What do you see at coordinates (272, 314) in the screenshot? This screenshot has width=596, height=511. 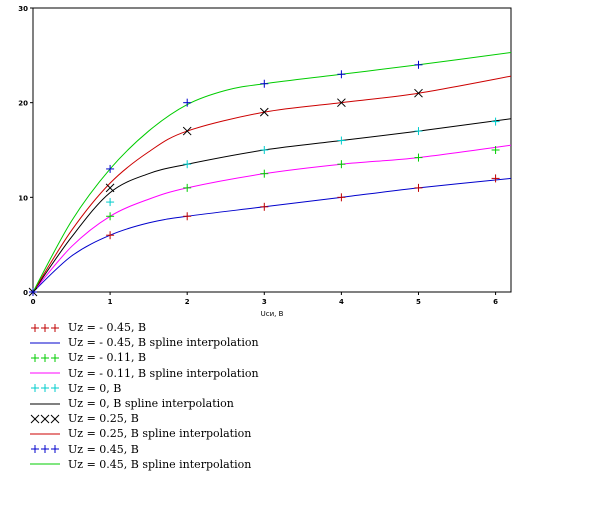 I see `x-axis-label: Uси, В` at bounding box center [272, 314].